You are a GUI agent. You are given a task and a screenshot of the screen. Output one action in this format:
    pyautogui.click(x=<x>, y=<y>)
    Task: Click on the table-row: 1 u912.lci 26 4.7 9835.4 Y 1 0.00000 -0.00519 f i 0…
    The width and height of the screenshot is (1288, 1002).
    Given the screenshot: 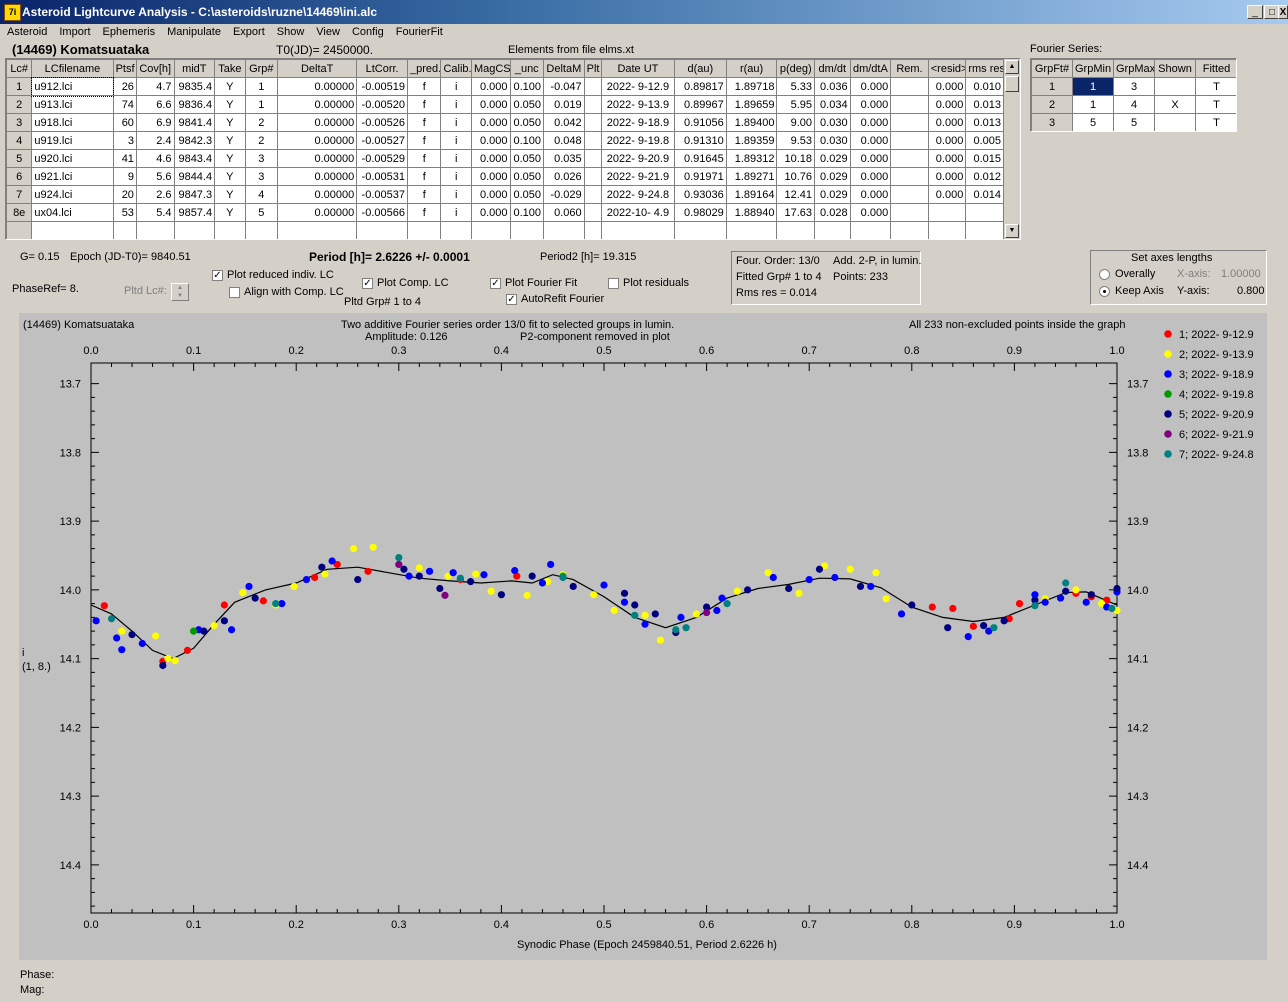 What is the action you would take?
    pyautogui.click(x=505, y=86)
    